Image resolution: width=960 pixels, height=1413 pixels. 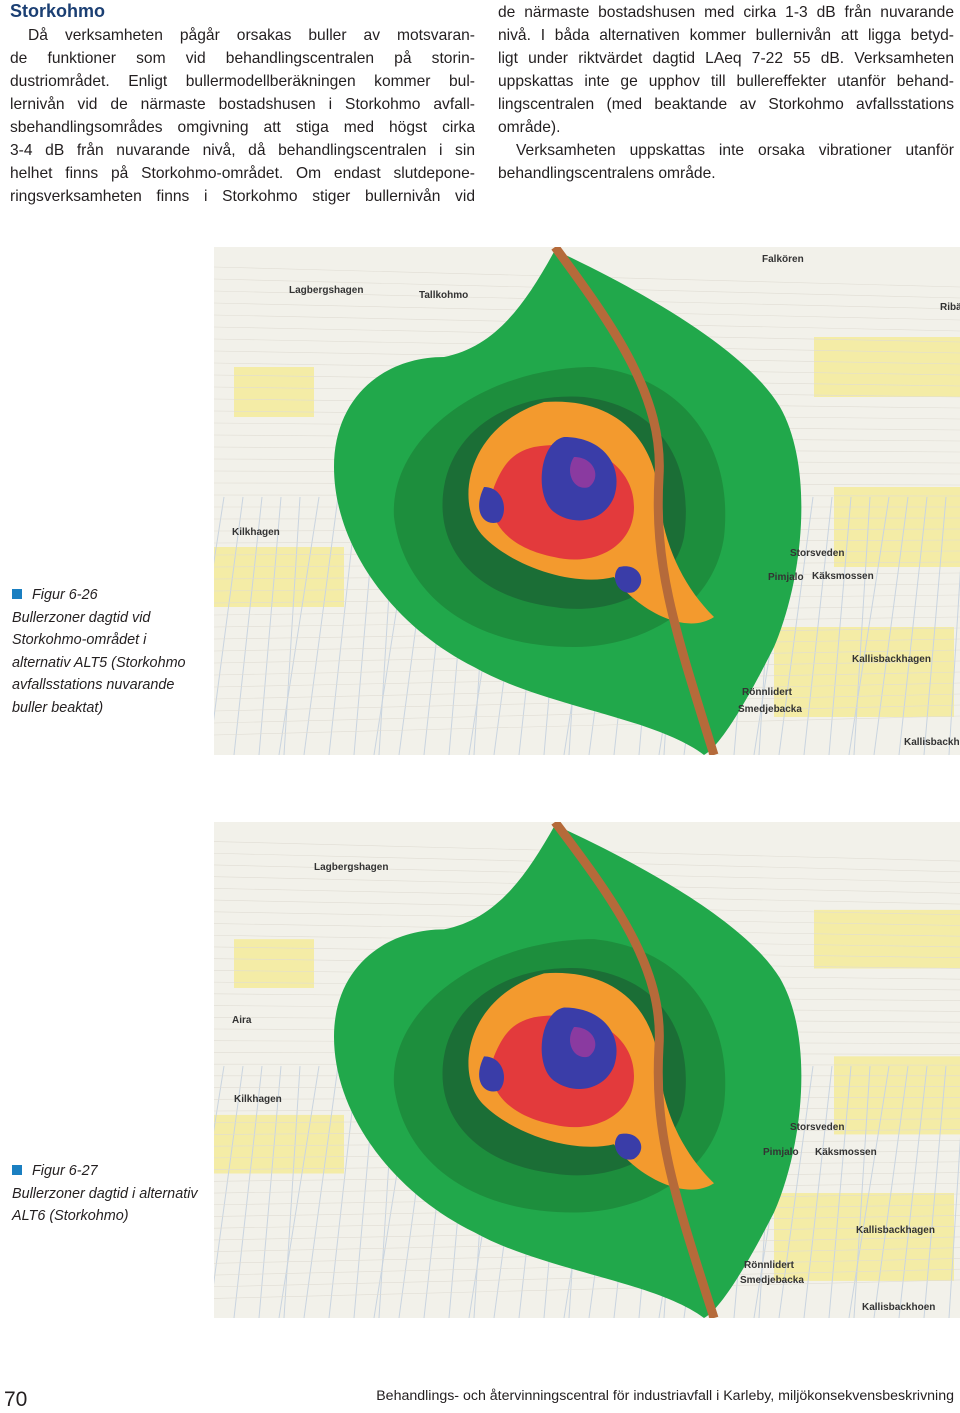 What do you see at coordinates (79, 640) in the screenshot?
I see `caption-line: Storkohmo-området i` at bounding box center [79, 640].